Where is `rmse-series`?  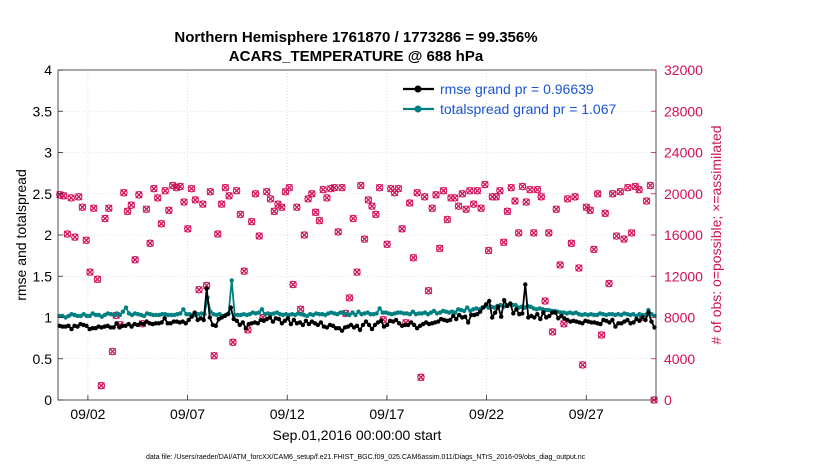 rmse-series is located at coordinates (357, 307).